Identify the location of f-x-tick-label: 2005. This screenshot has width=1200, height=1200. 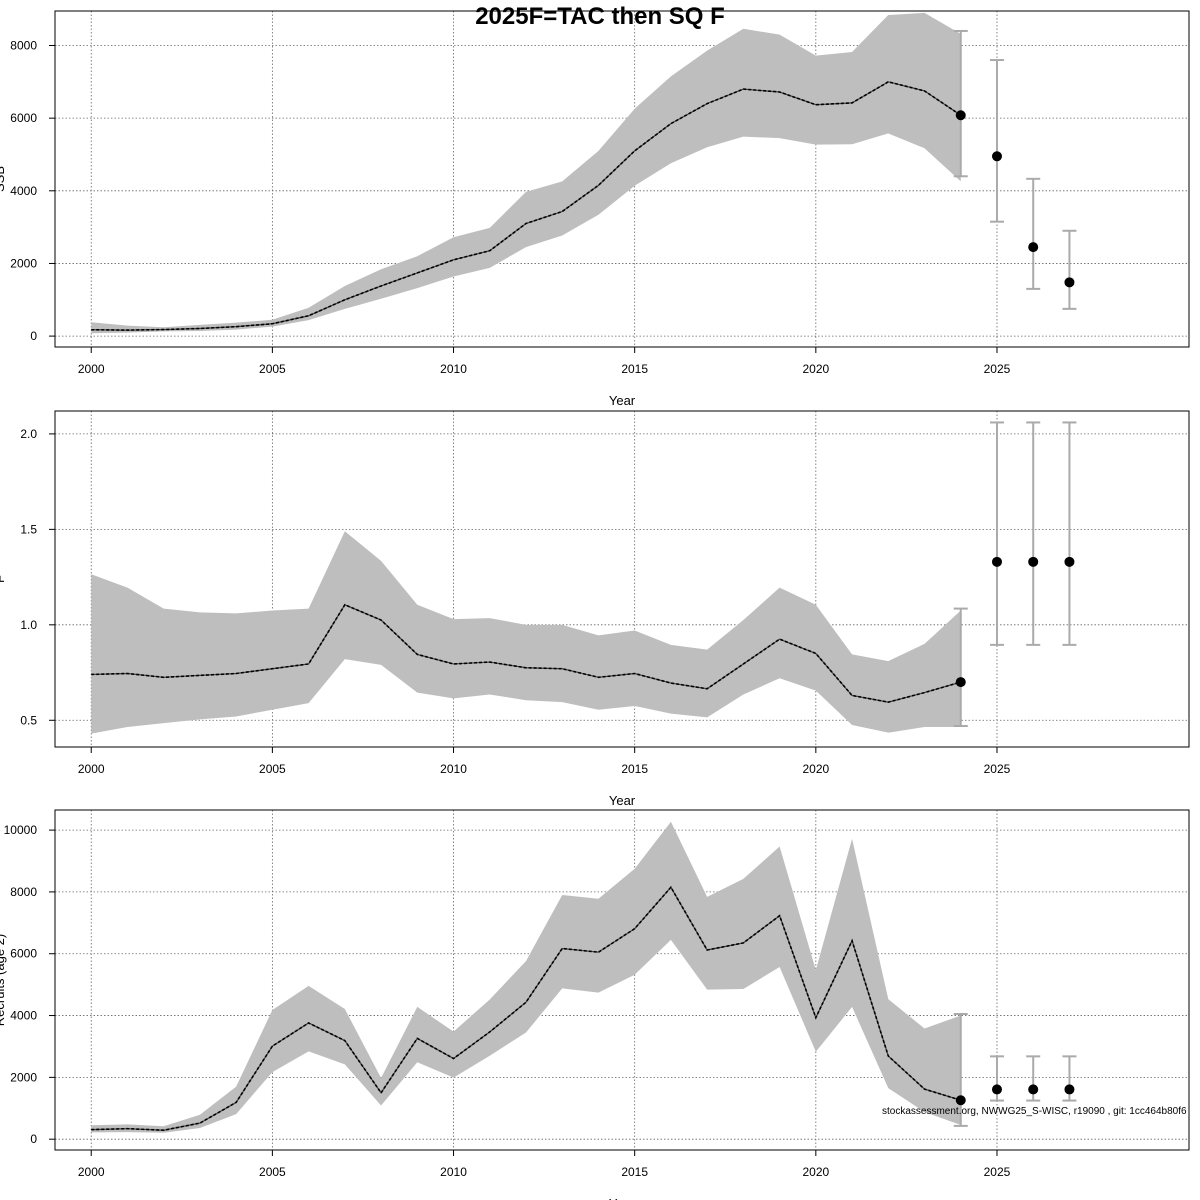
(272, 769).